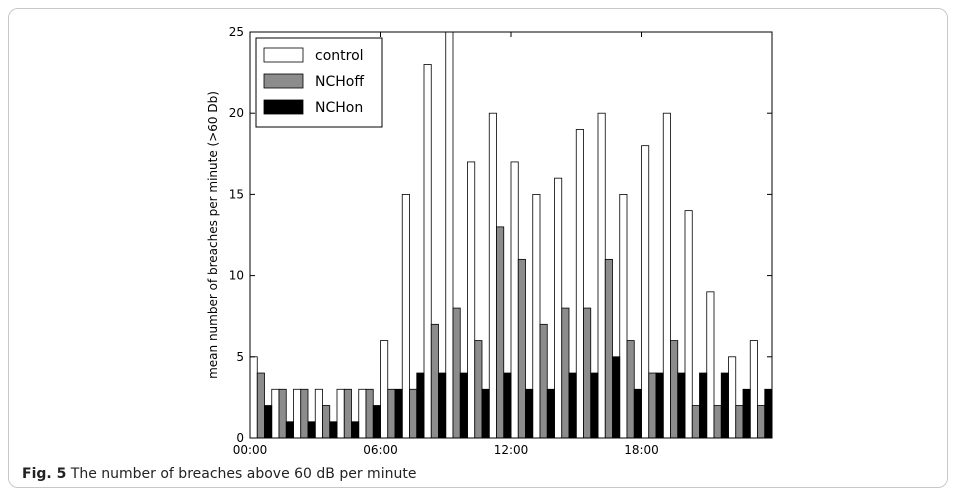 The width and height of the screenshot is (958, 496). I want to click on x-tick-label: 06:00, so click(380, 450).